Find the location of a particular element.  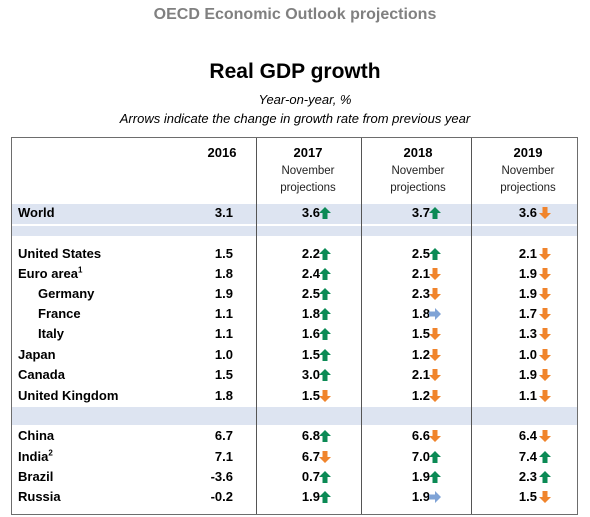

row-label: Russia is located at coordinates (39, 497).